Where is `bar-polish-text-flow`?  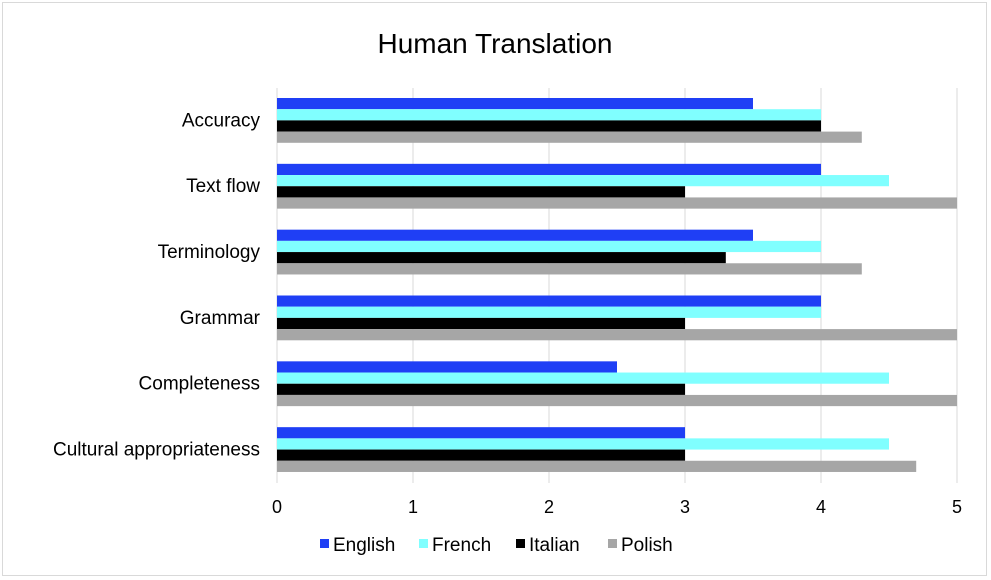 bar-polish-text-flow is located at coordinates (617, 203).